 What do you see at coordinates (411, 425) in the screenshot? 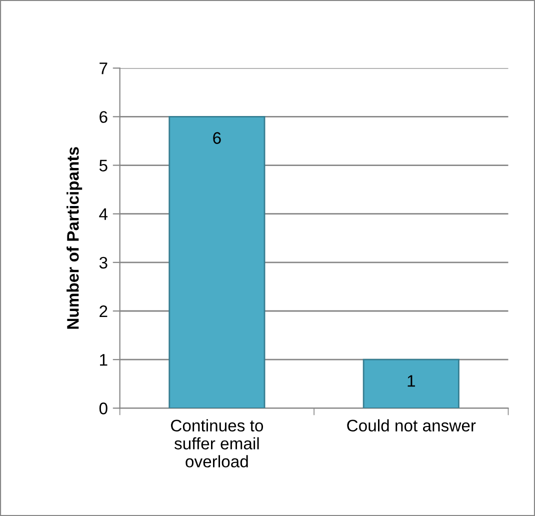
I see `x-tick-label: Could not answer` at bounding box center [411, 425].